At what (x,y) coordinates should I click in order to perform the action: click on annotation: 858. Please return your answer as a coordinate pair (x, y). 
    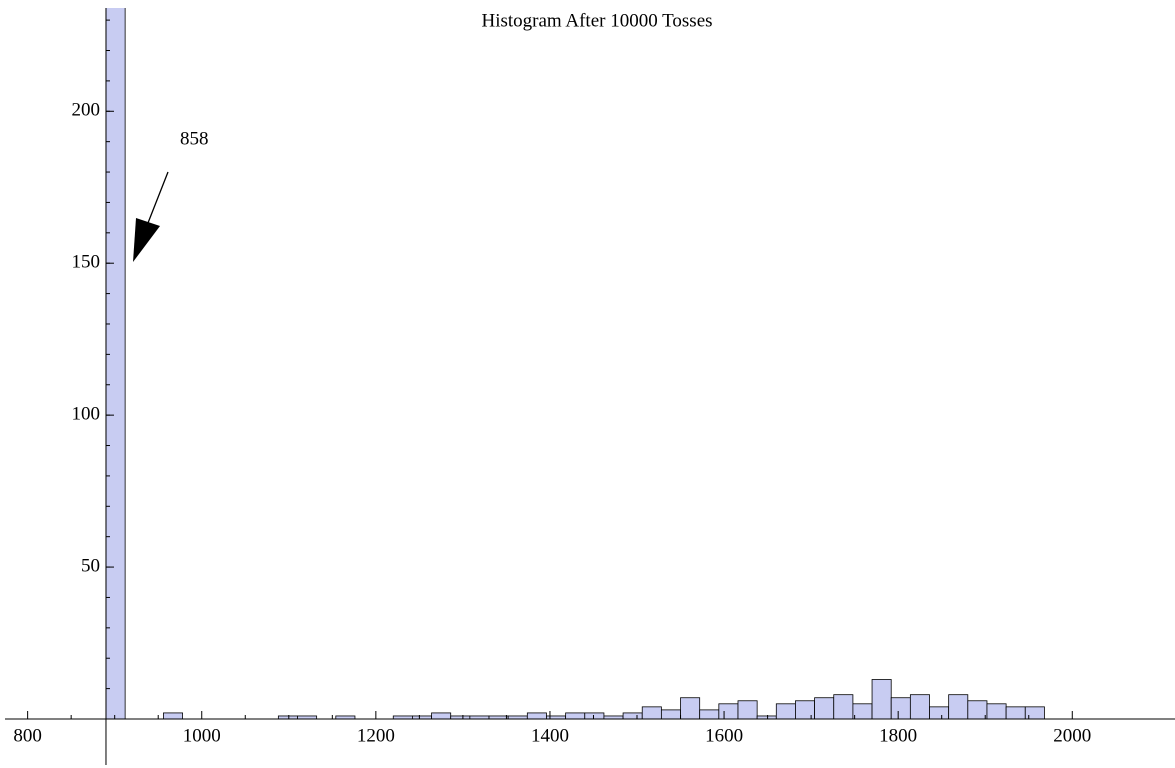
    Looking at the image, I should click on (194, 138).